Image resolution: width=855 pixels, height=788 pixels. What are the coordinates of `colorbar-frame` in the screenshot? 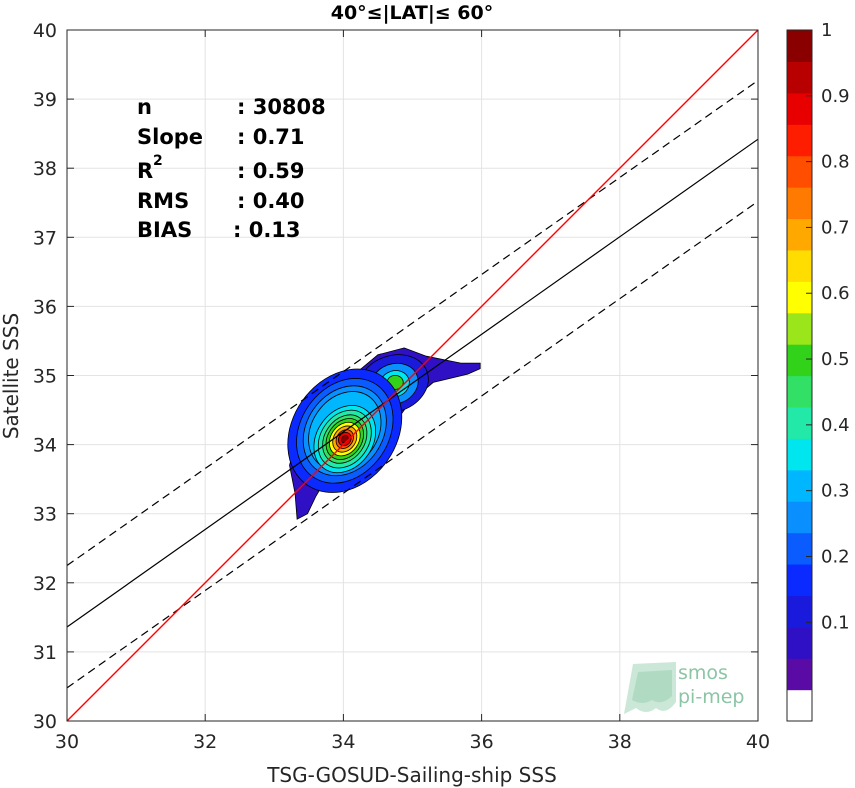 It's located at (799, 375).